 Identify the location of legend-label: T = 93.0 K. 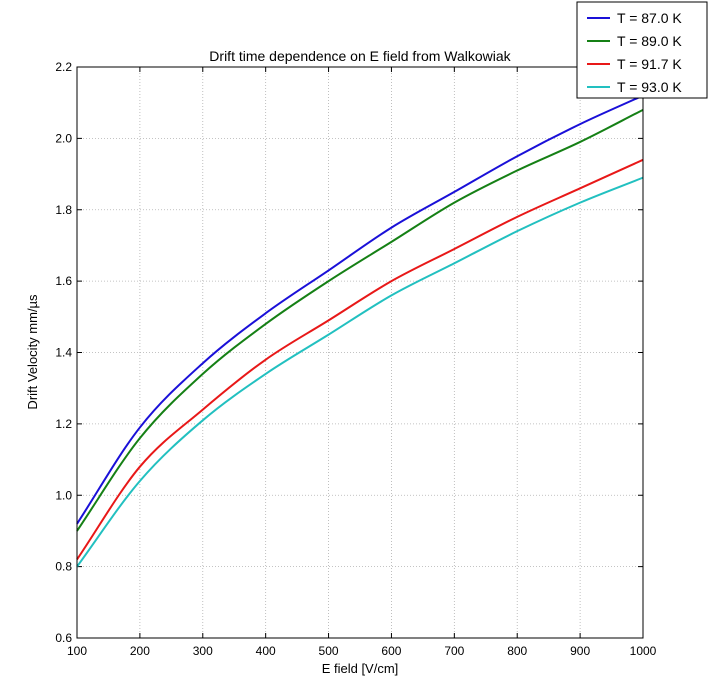
(649, 87).